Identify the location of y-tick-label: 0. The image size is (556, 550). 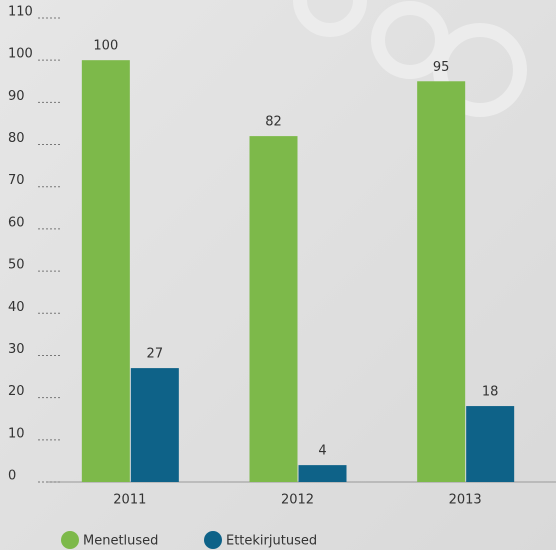
(12, 476).